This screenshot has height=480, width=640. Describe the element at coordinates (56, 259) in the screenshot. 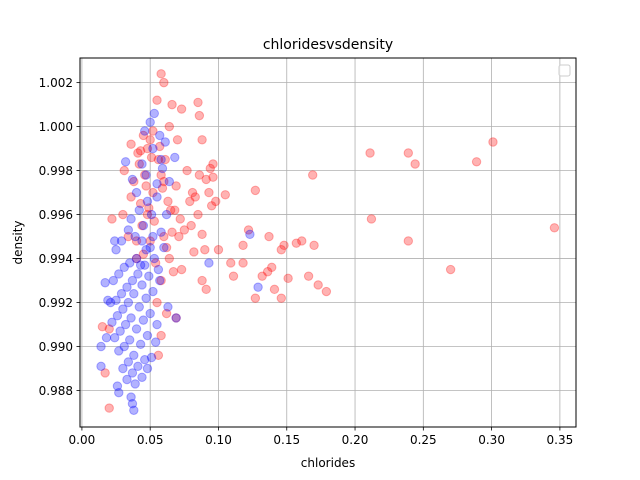

I see `y-tick-label: 0.994` at that location.